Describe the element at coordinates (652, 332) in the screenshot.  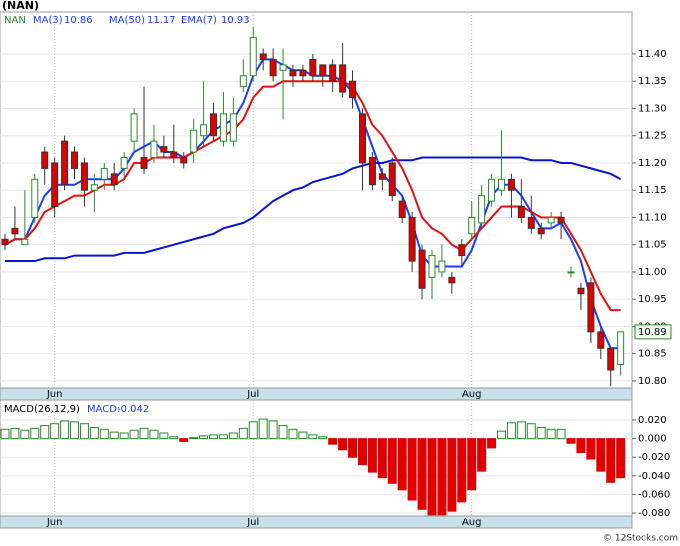
I see `price-tag-value: 10.89` at that location.